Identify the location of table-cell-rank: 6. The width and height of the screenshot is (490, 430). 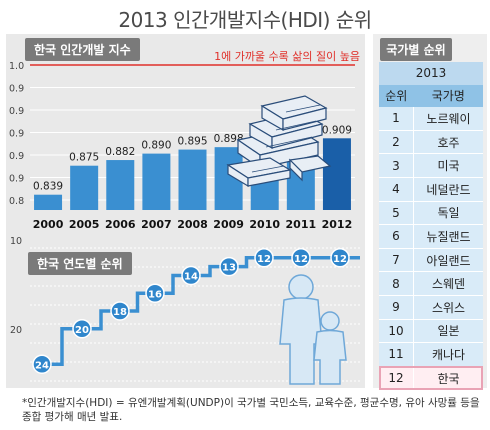
(396, 236).